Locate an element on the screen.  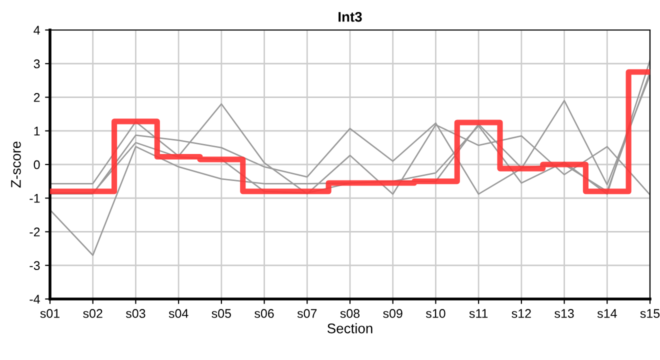
x-axis-title: Section is located at coordinates (349, 328).